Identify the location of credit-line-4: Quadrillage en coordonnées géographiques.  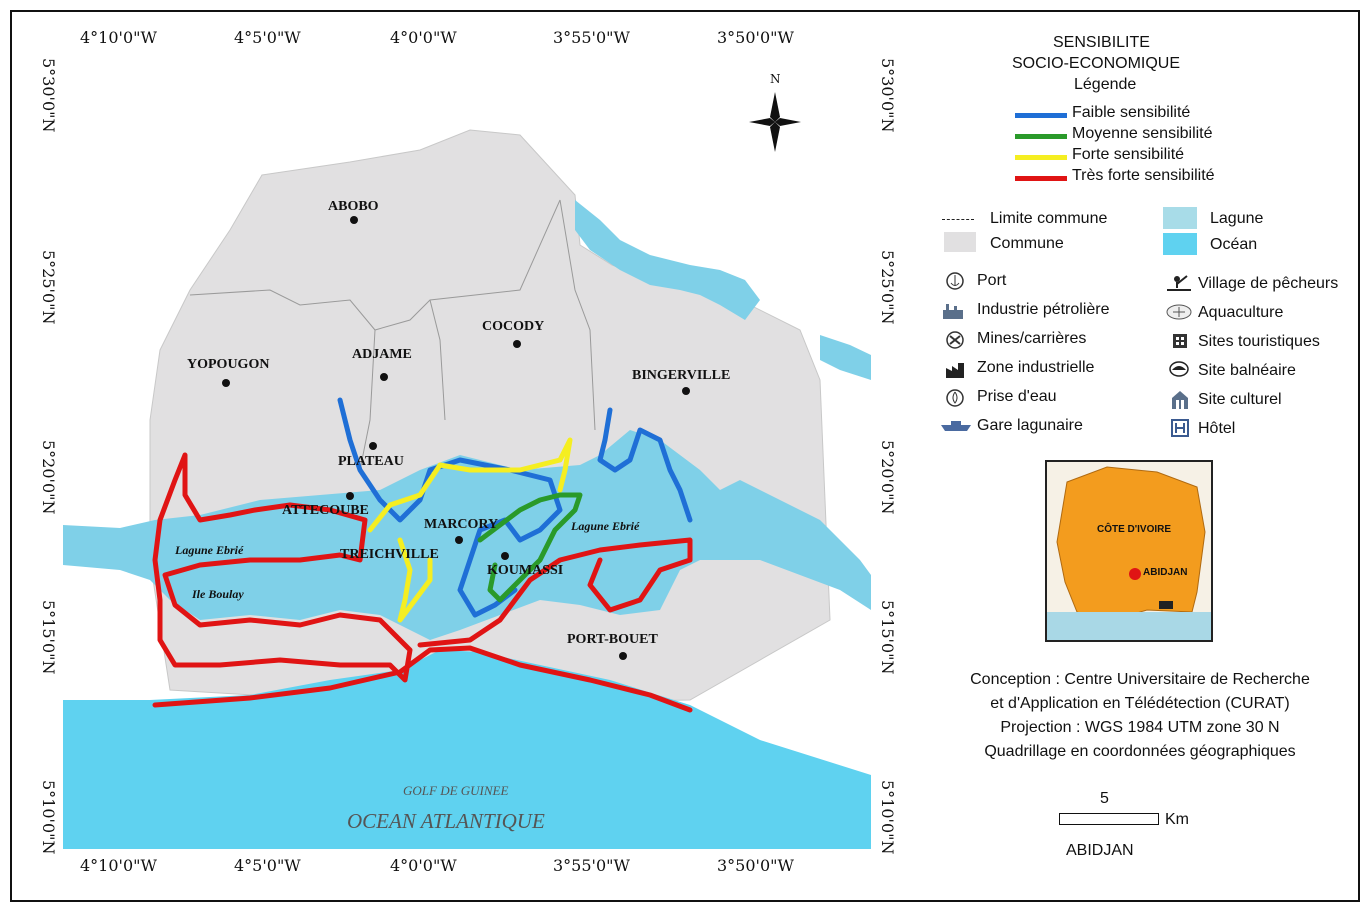
(1140, 751).